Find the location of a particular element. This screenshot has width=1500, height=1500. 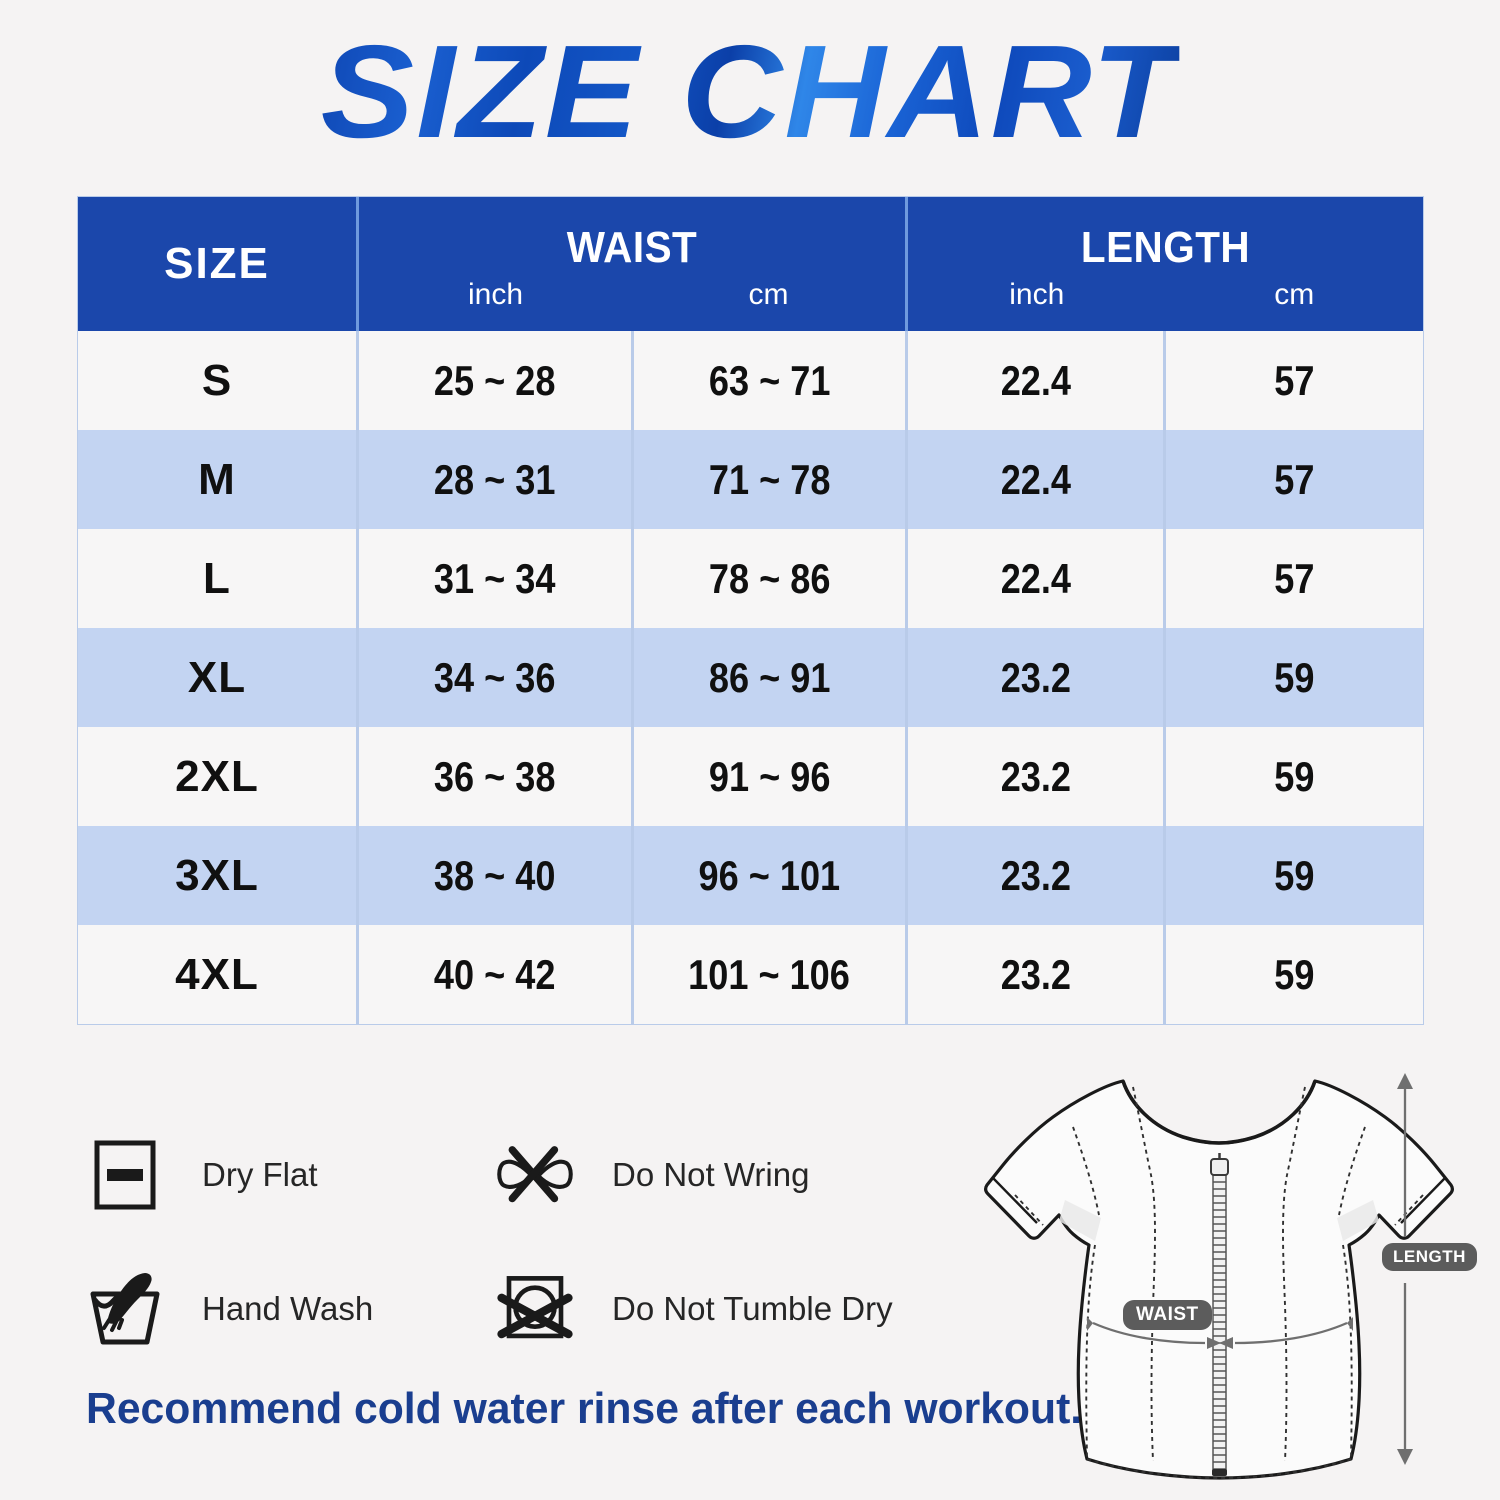

cell-waist-inch: 40 ~ 42 is located at coordinates (495, 974).